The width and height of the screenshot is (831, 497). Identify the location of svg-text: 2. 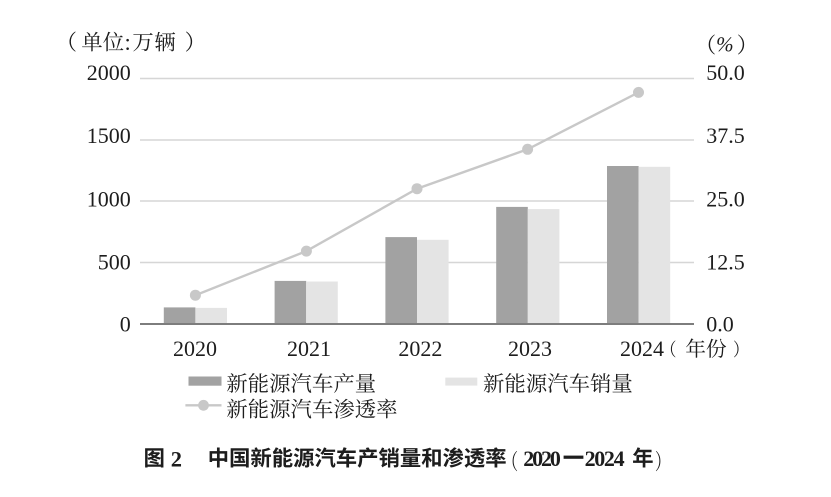
(176, 458).